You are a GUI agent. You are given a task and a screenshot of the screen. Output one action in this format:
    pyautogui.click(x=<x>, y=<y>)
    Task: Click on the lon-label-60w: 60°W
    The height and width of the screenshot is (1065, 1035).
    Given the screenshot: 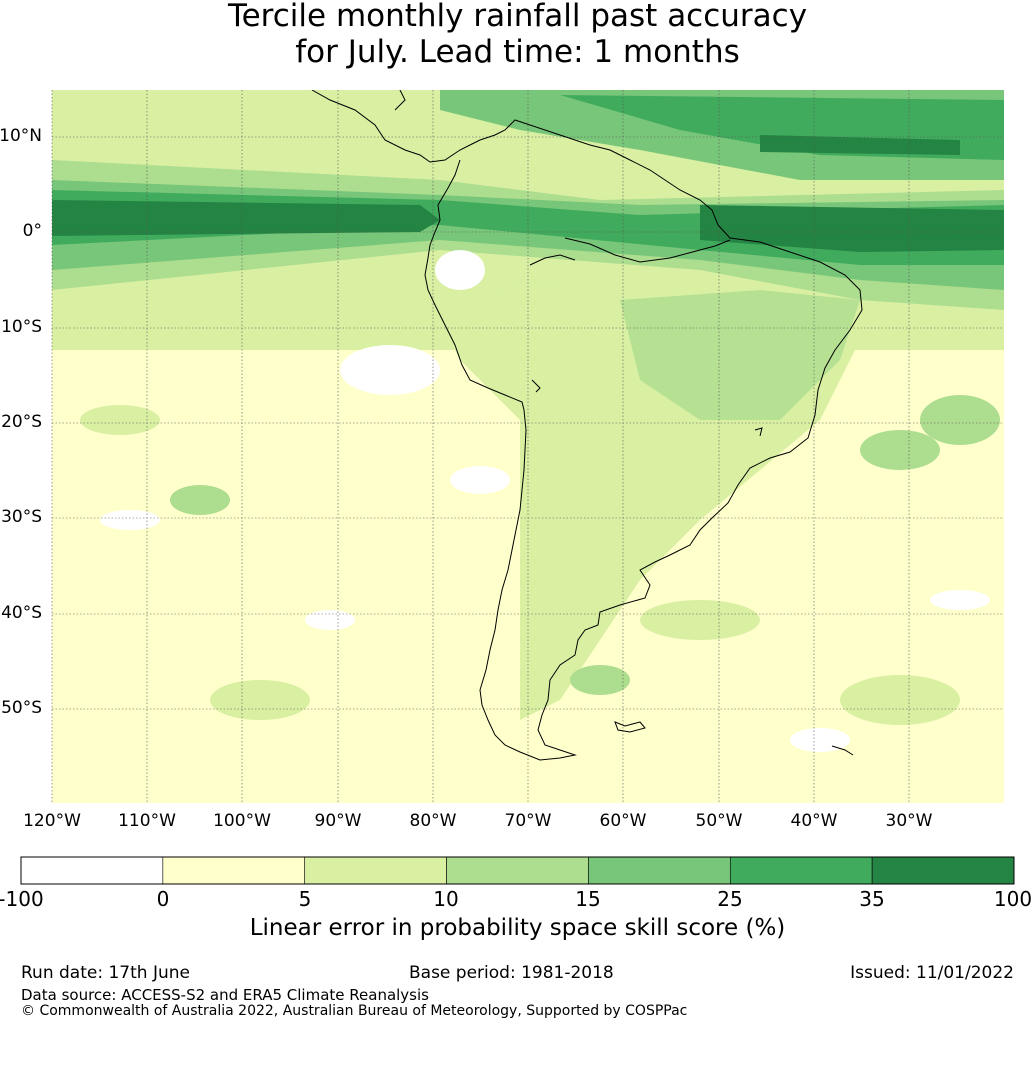 What is the action you would take?
    pyautogui.click(x=623, y=821)
    